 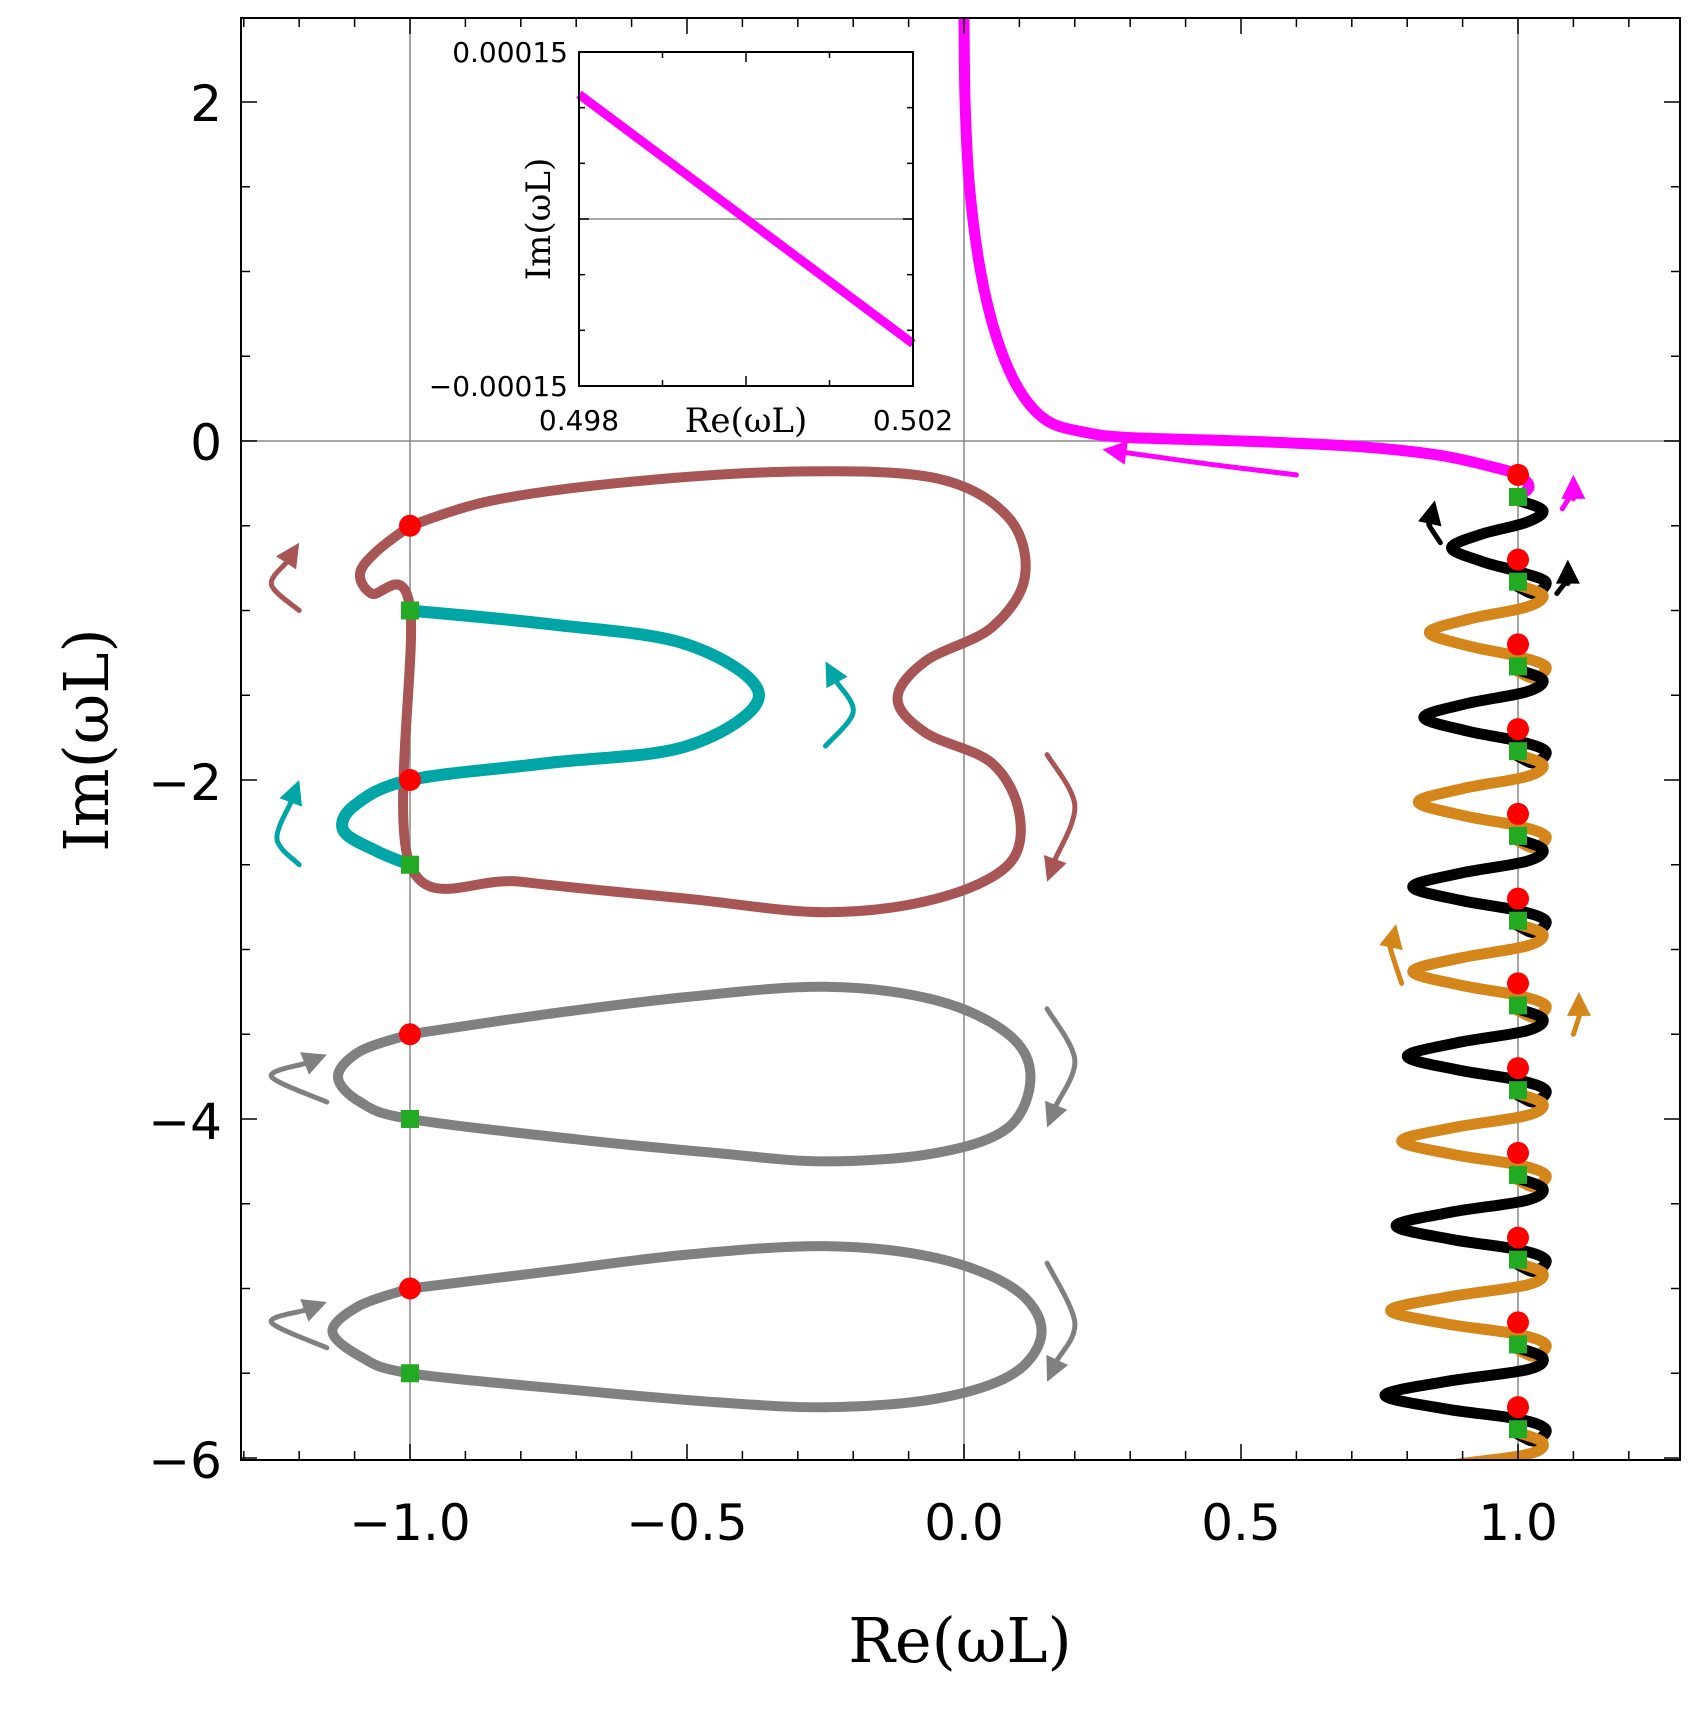 What do you see at coordinates (1241, 1523) in the screenshot?
I see `x-tick-label: 0.5` at bounding box center [1241, 1523].